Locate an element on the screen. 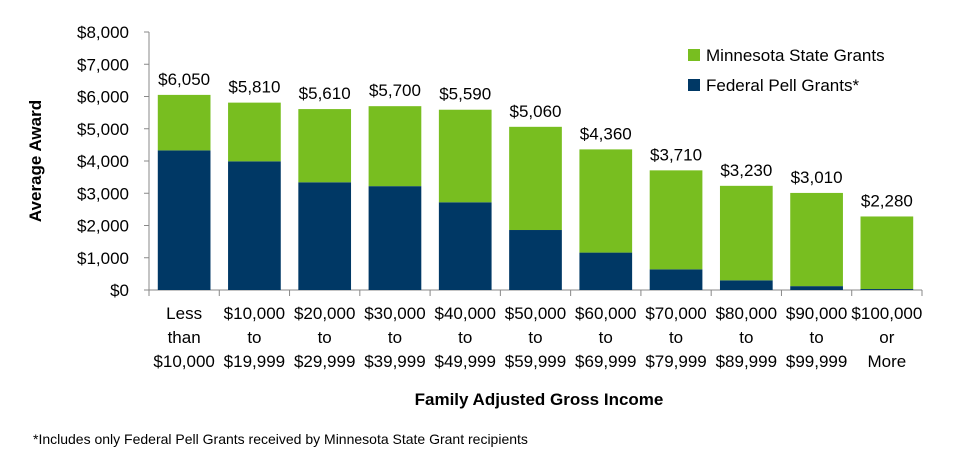 Image resolution: width=975 pixels, height=474 pixels. bar-total-label: $5,610 is located at coordinates (325, 93).